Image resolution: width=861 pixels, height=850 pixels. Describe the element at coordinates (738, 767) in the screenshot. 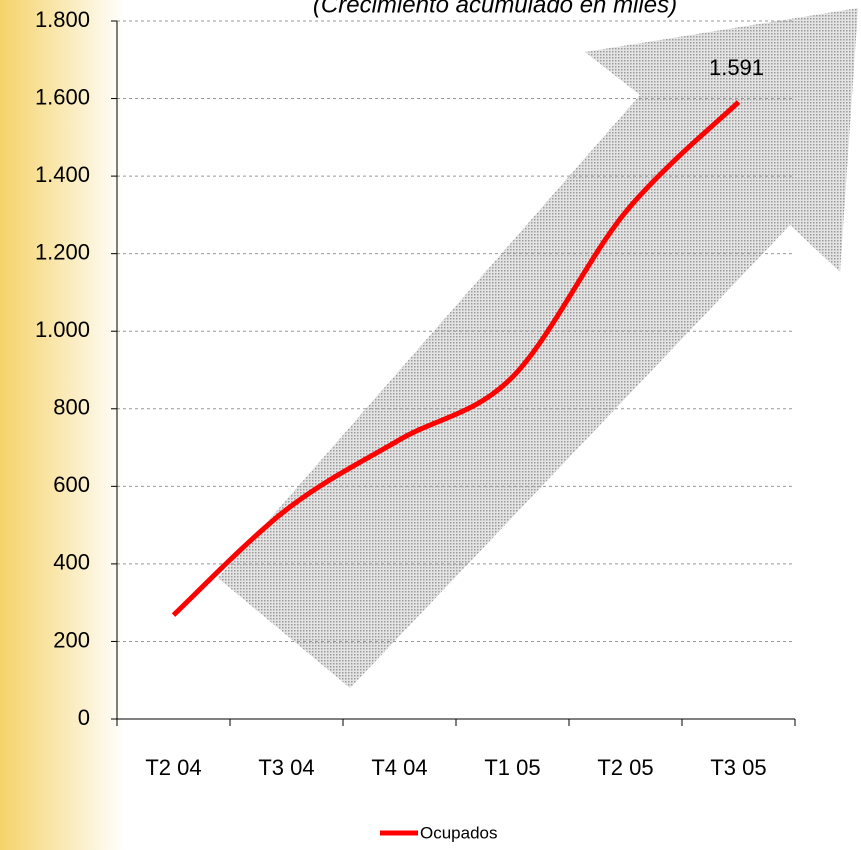

I see `x-tick-label: T3 05` at that location.